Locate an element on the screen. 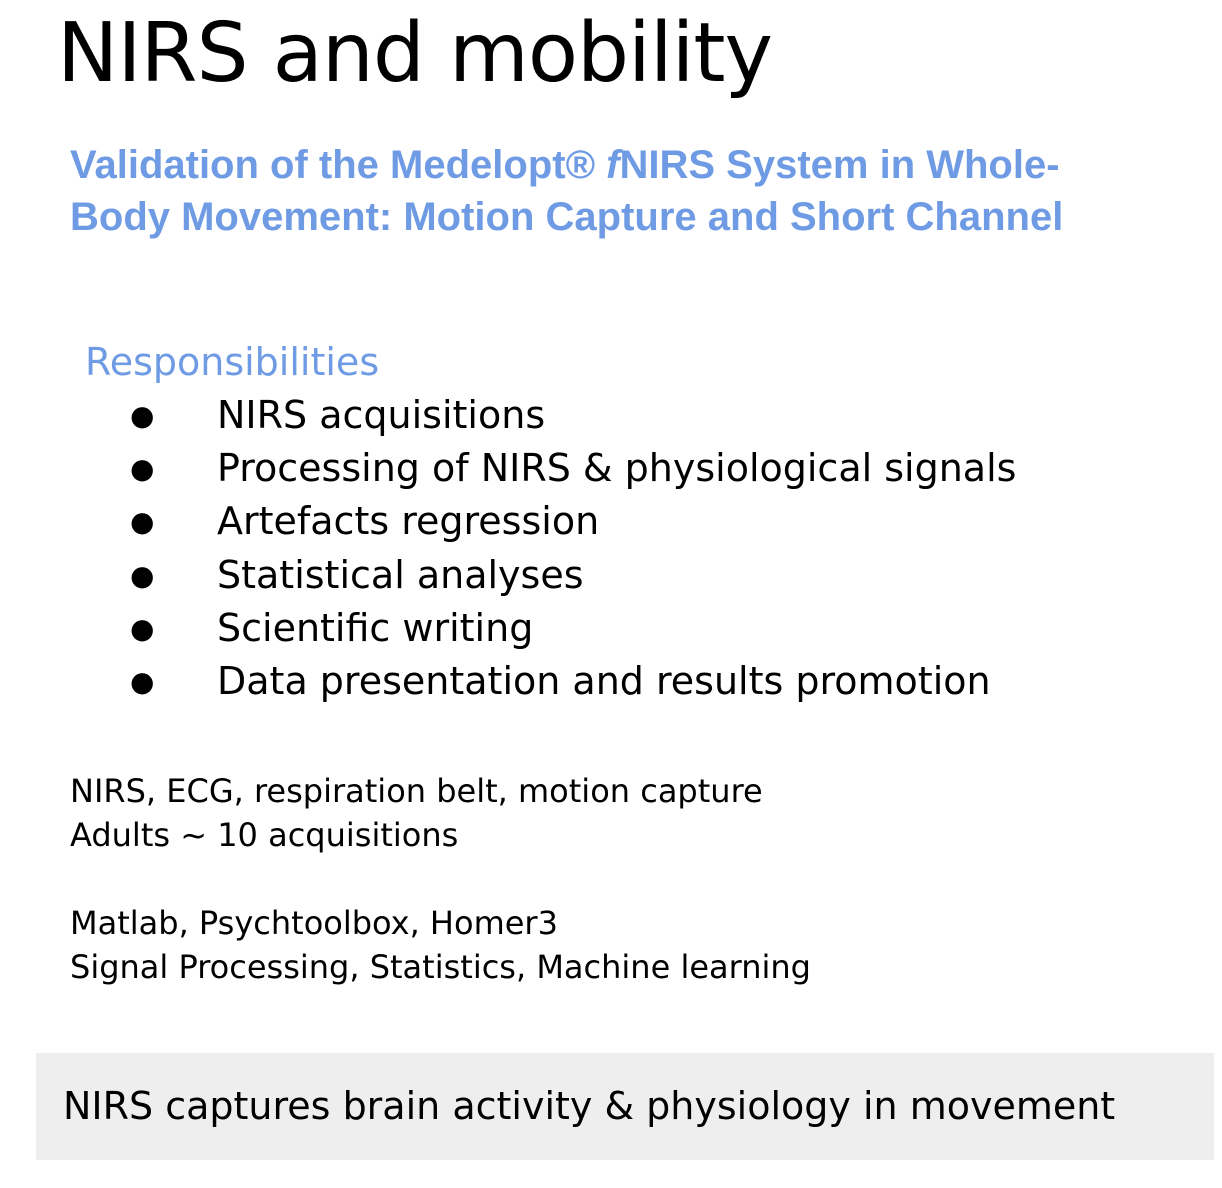 The width and height of the screenshot is (1222, 1188). responsibilities-heading: Responsibilities is located at coordinates (232, 362).